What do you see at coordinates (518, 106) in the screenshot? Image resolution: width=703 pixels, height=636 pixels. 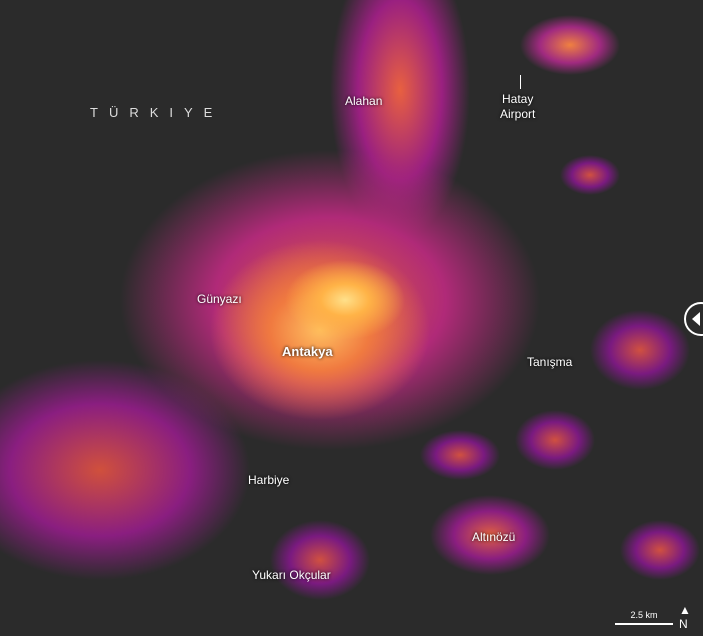 I see `place-label-hatay-airport: Hatay Airport` at bounding box center [518, 106].